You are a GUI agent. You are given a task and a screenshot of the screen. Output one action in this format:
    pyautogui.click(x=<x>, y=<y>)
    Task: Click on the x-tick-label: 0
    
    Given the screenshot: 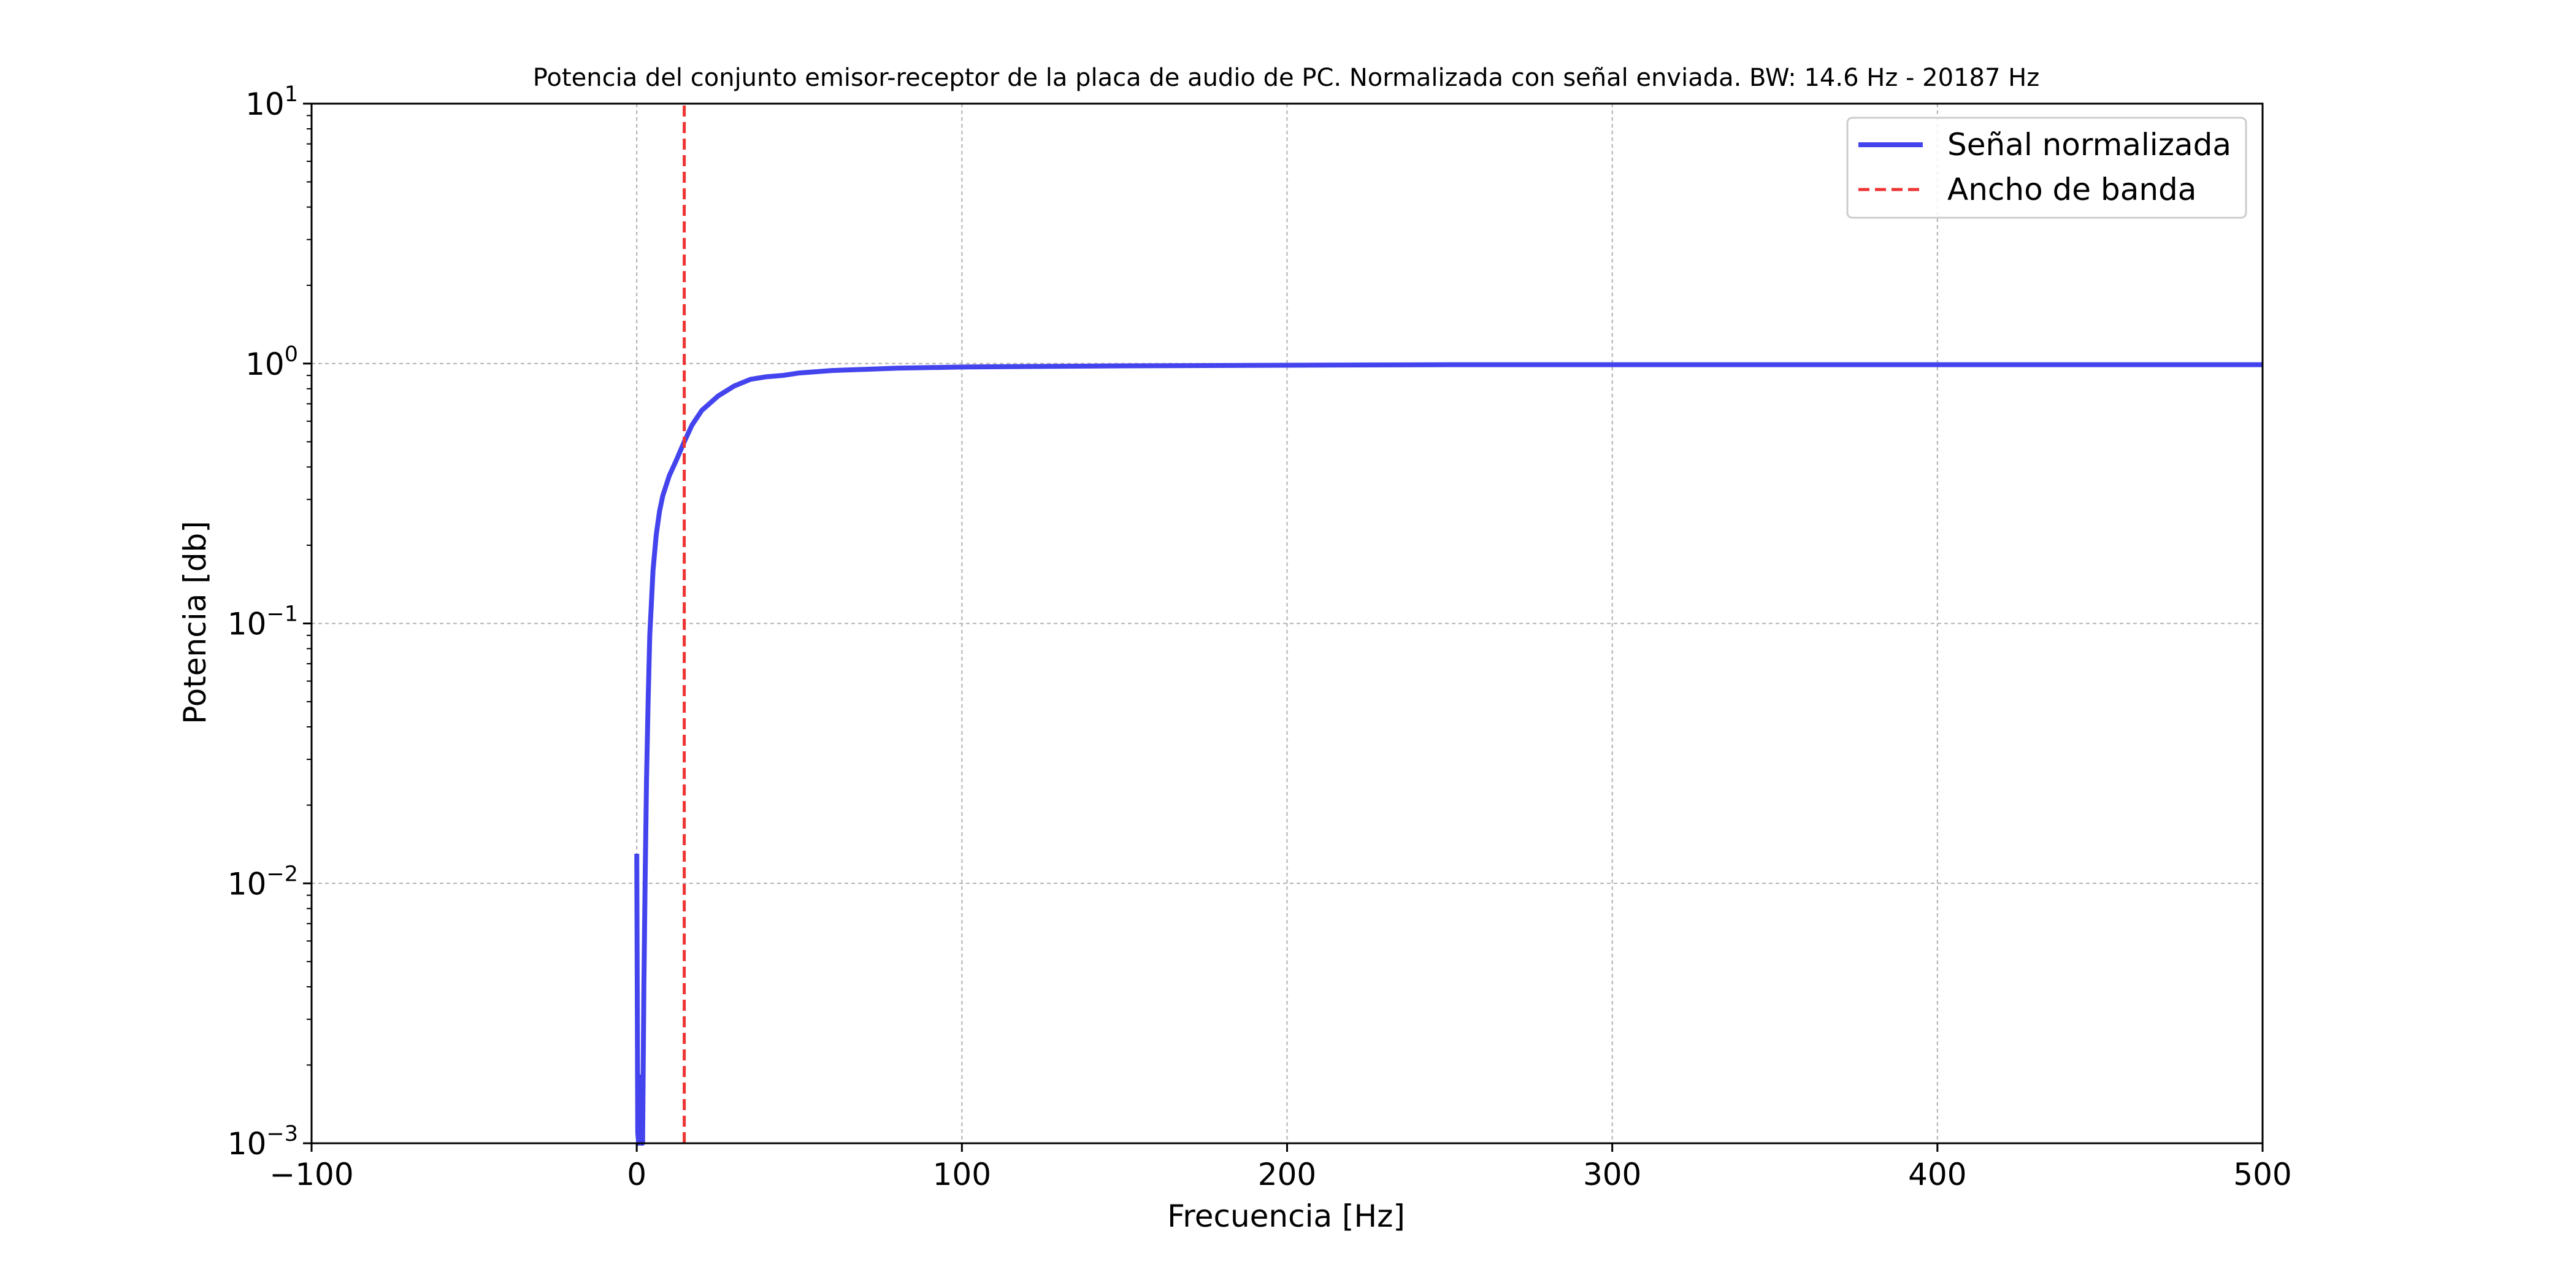 What is the action you would take?
    pyautogui.click(x=636, y=1174)
    